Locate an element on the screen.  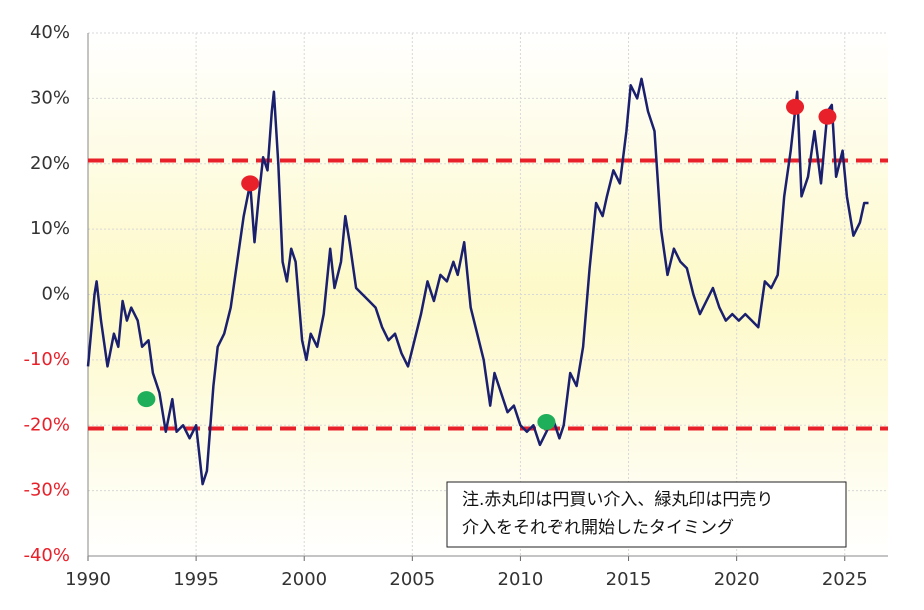
x-tick-label: 2000 is located at coordinates (304, 579).